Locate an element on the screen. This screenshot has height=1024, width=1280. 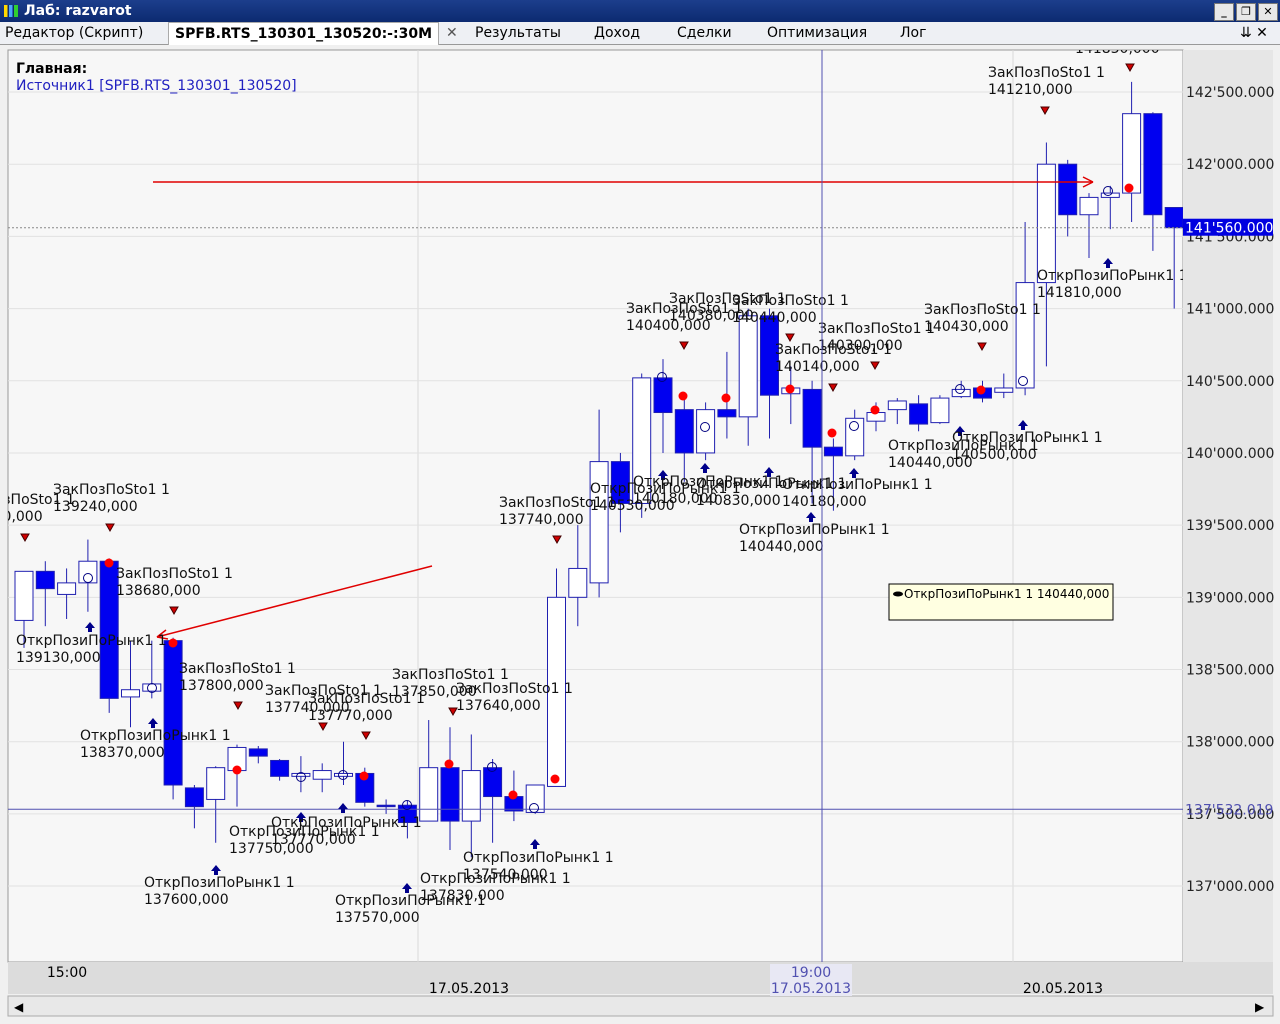
trade-annotation: 137540,000 is located at coordinates (505, 875).